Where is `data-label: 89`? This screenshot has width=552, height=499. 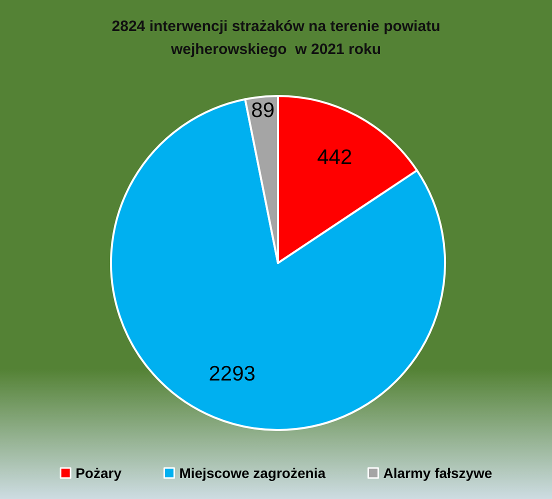 data-label: 89 is located at coordinates (263, 110).